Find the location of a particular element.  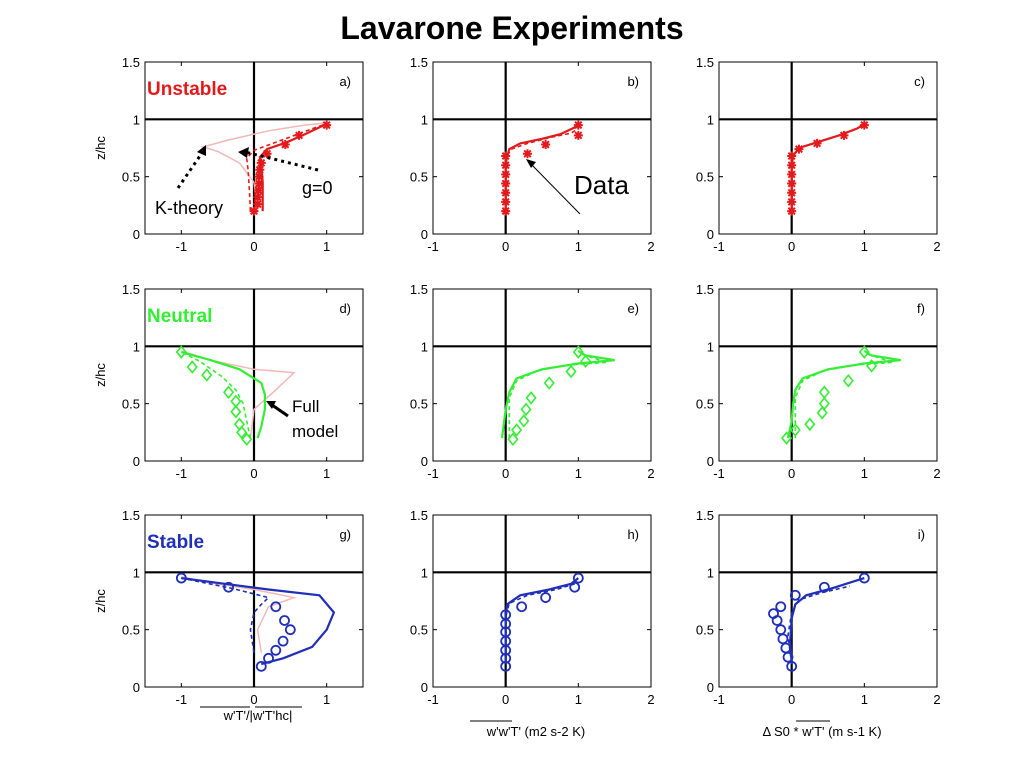

panel-a: -1 0 1 0 0.5 1 1.5 a) z/hc Unstable is located at coordinates (228, 154).